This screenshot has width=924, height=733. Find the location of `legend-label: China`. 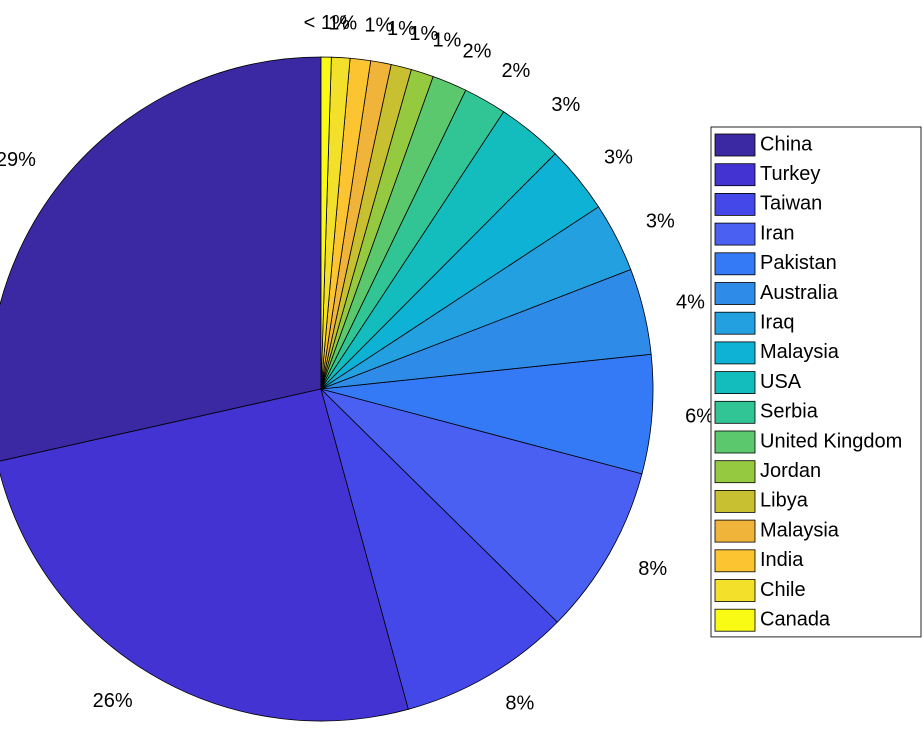

legend-label: China is located at coordinates (786, 144).